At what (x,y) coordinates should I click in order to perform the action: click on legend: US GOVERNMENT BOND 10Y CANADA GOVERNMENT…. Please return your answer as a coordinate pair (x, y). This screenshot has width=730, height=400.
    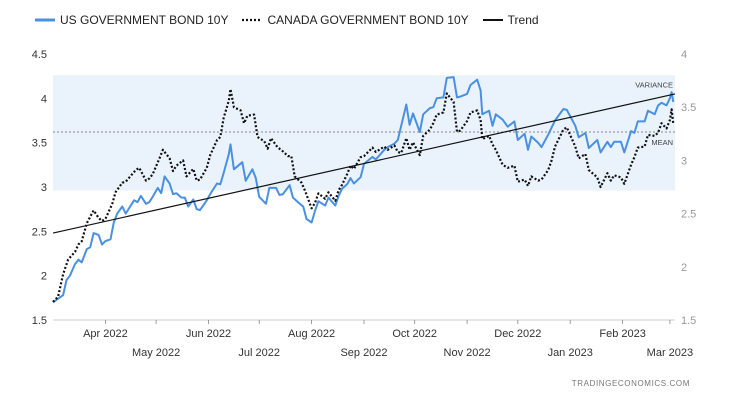
    Looking at the image, I should click on (294, 20).